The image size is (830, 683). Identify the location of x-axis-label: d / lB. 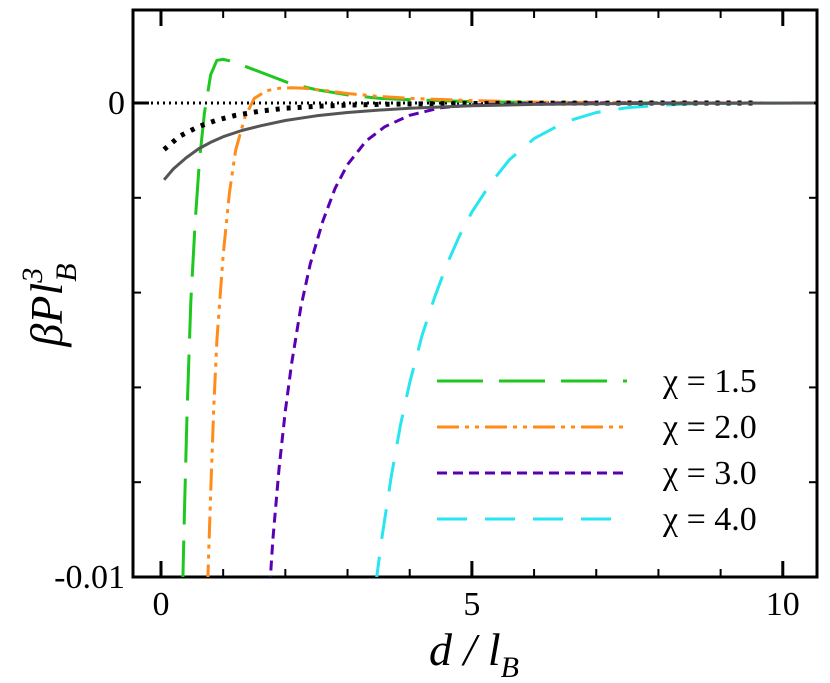
(474, 653).